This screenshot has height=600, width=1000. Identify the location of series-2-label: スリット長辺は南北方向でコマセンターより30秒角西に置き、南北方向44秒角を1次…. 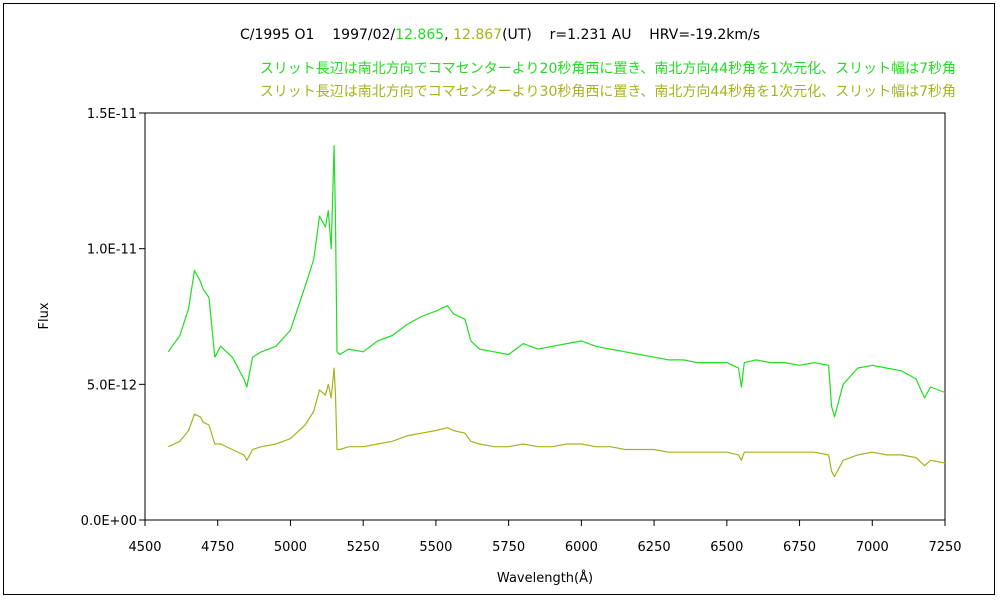
(607, 92).